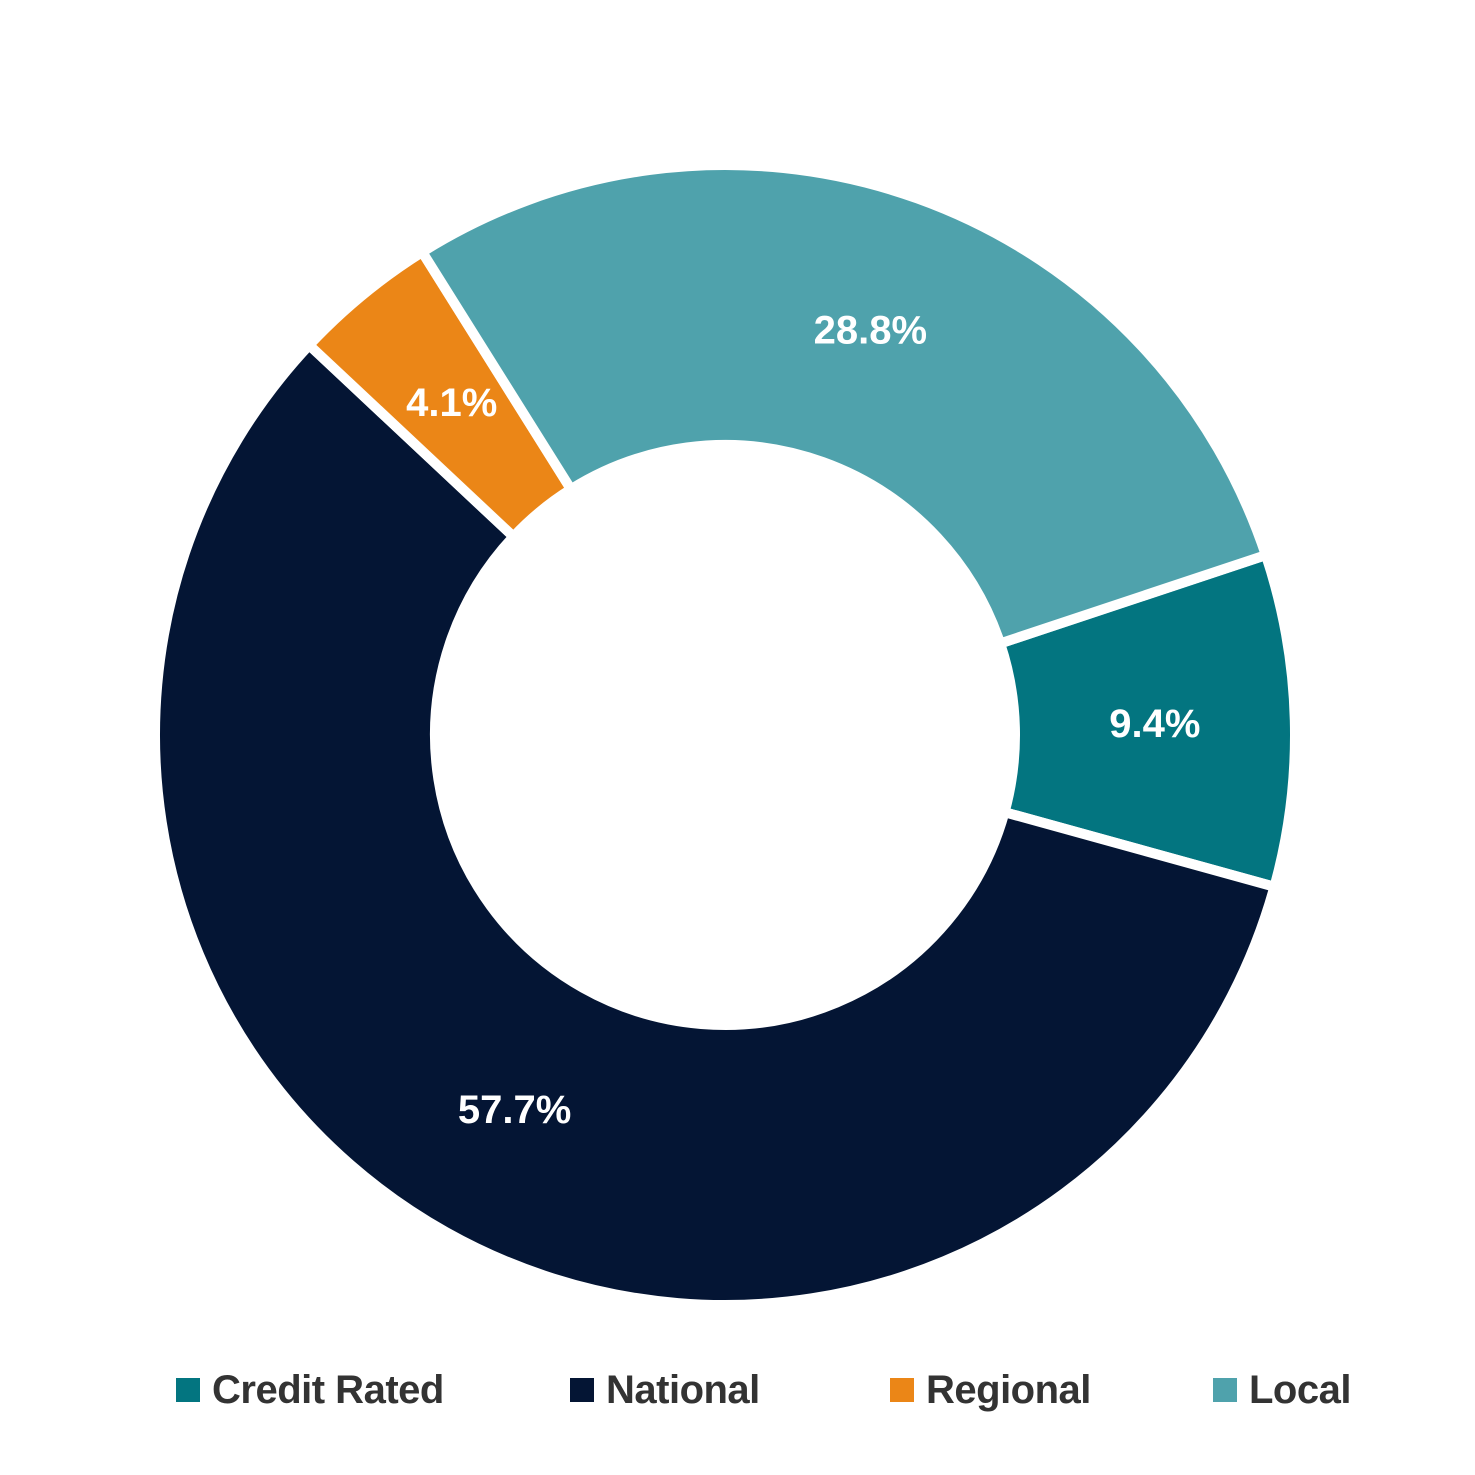 Image resolution: width=1475 pixels, height=1475 pixels. Describe the element at coordinates (328, 1389) in the screenshot. I see `legend-label-credit-rated: Credit Rated` at that location.